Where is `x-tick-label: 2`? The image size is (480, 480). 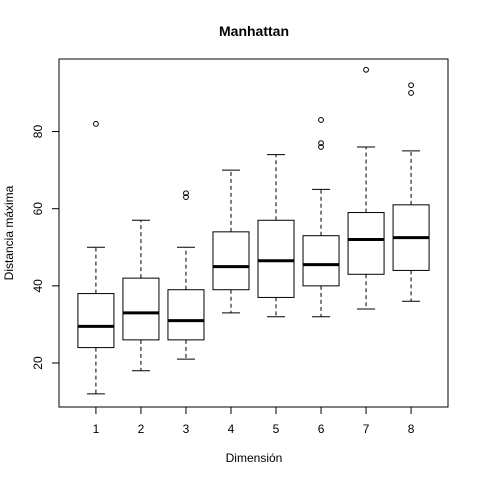 x-tick-label: 2 is located at coordinates (141, 429).